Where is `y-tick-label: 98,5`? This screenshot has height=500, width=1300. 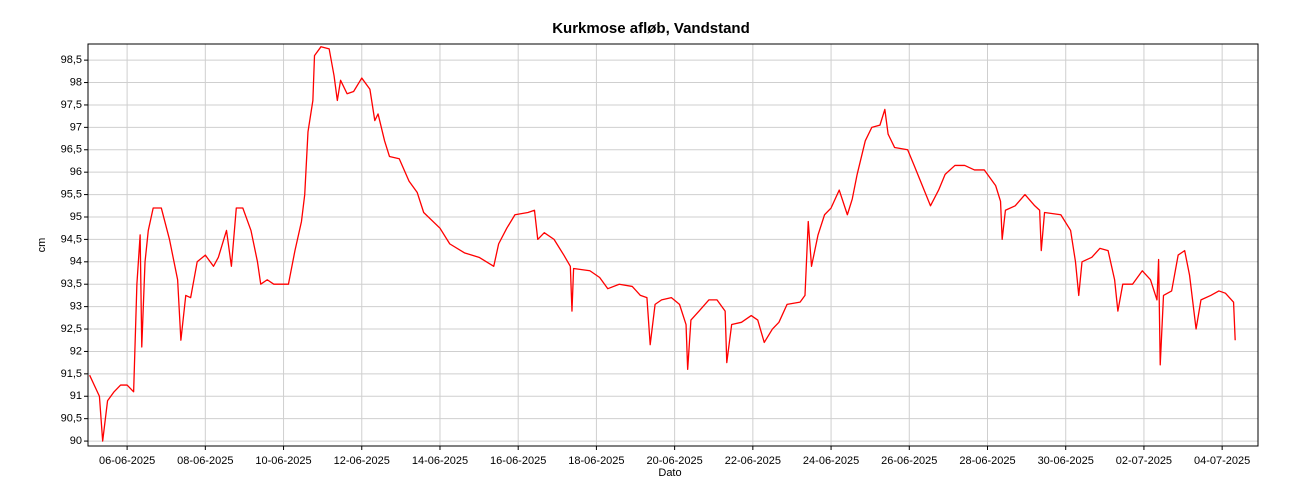 y-tick-label: 98,5 is located at coordinates (71, 60).